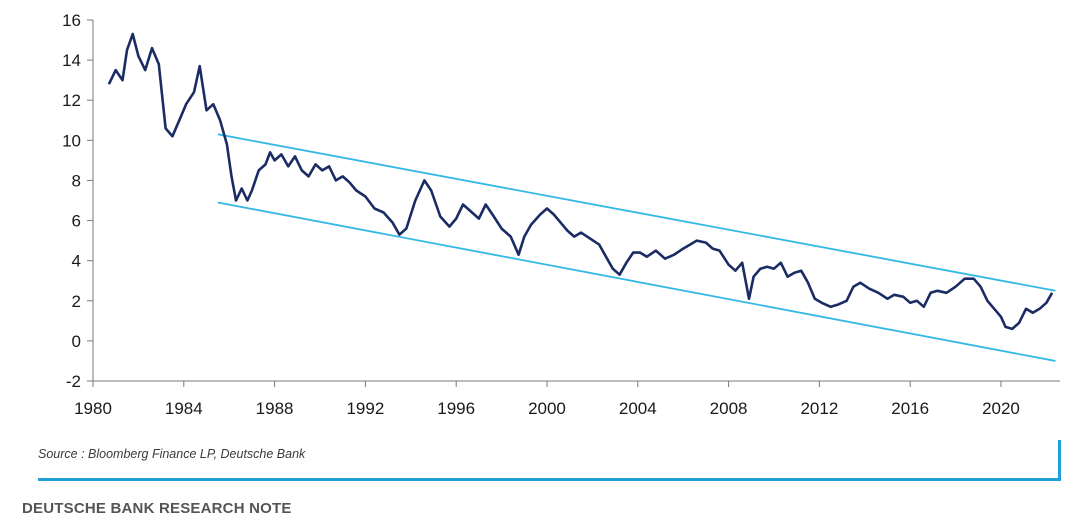  What do you see at coordinates (93, 408) in the screenshot?
I see `x-tick-label: 1980` at bounding box center [93, 408].